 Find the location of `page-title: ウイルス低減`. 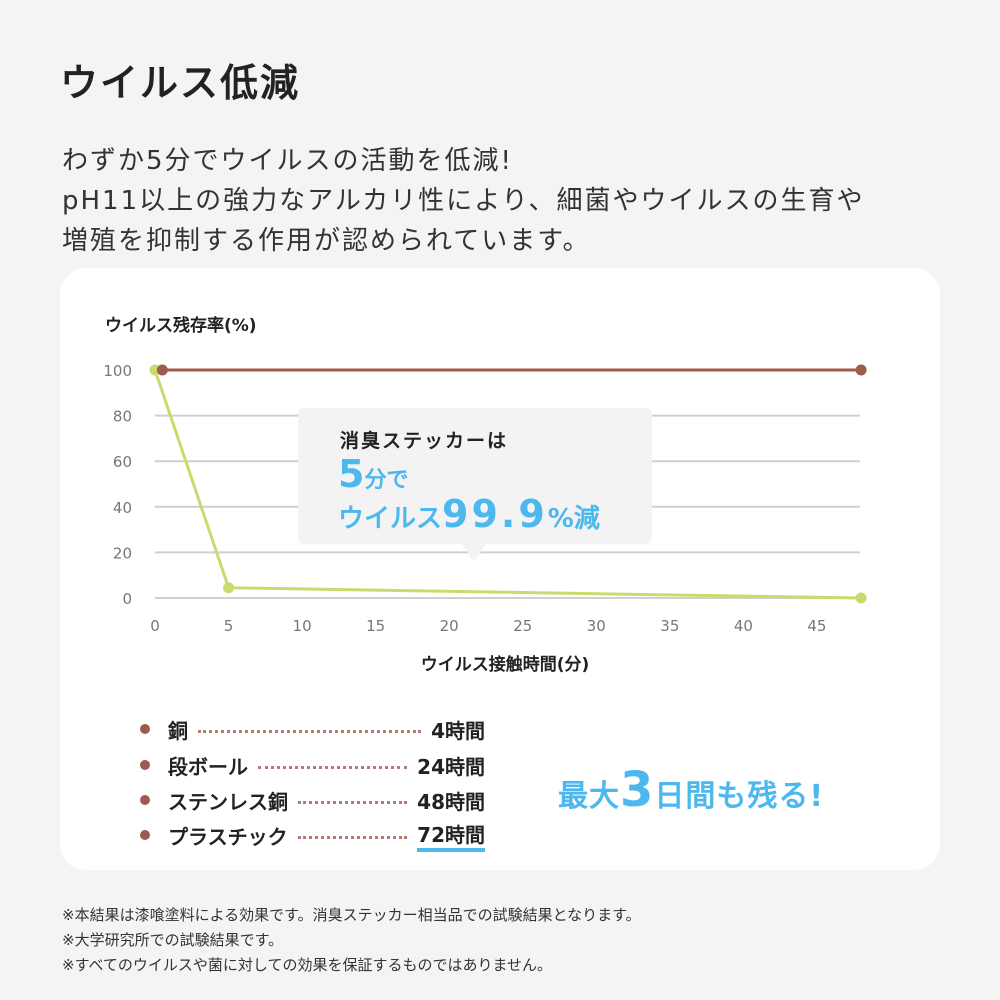

page-title: ウイルス低減 is located at coordinates (180, 83).